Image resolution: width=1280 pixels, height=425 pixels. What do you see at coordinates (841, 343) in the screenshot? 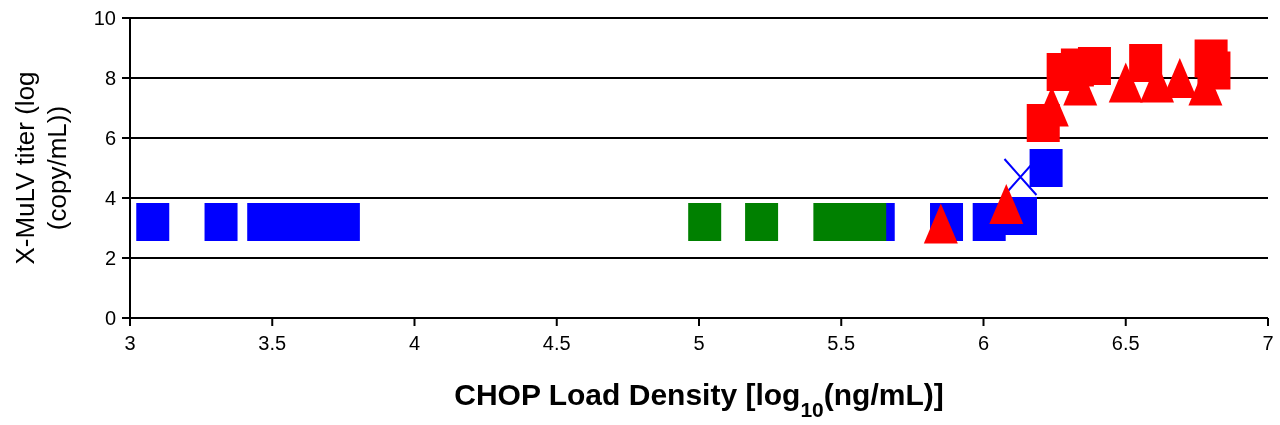
I see `x-tick-label: 5.5` at bounding box center [841, 343].